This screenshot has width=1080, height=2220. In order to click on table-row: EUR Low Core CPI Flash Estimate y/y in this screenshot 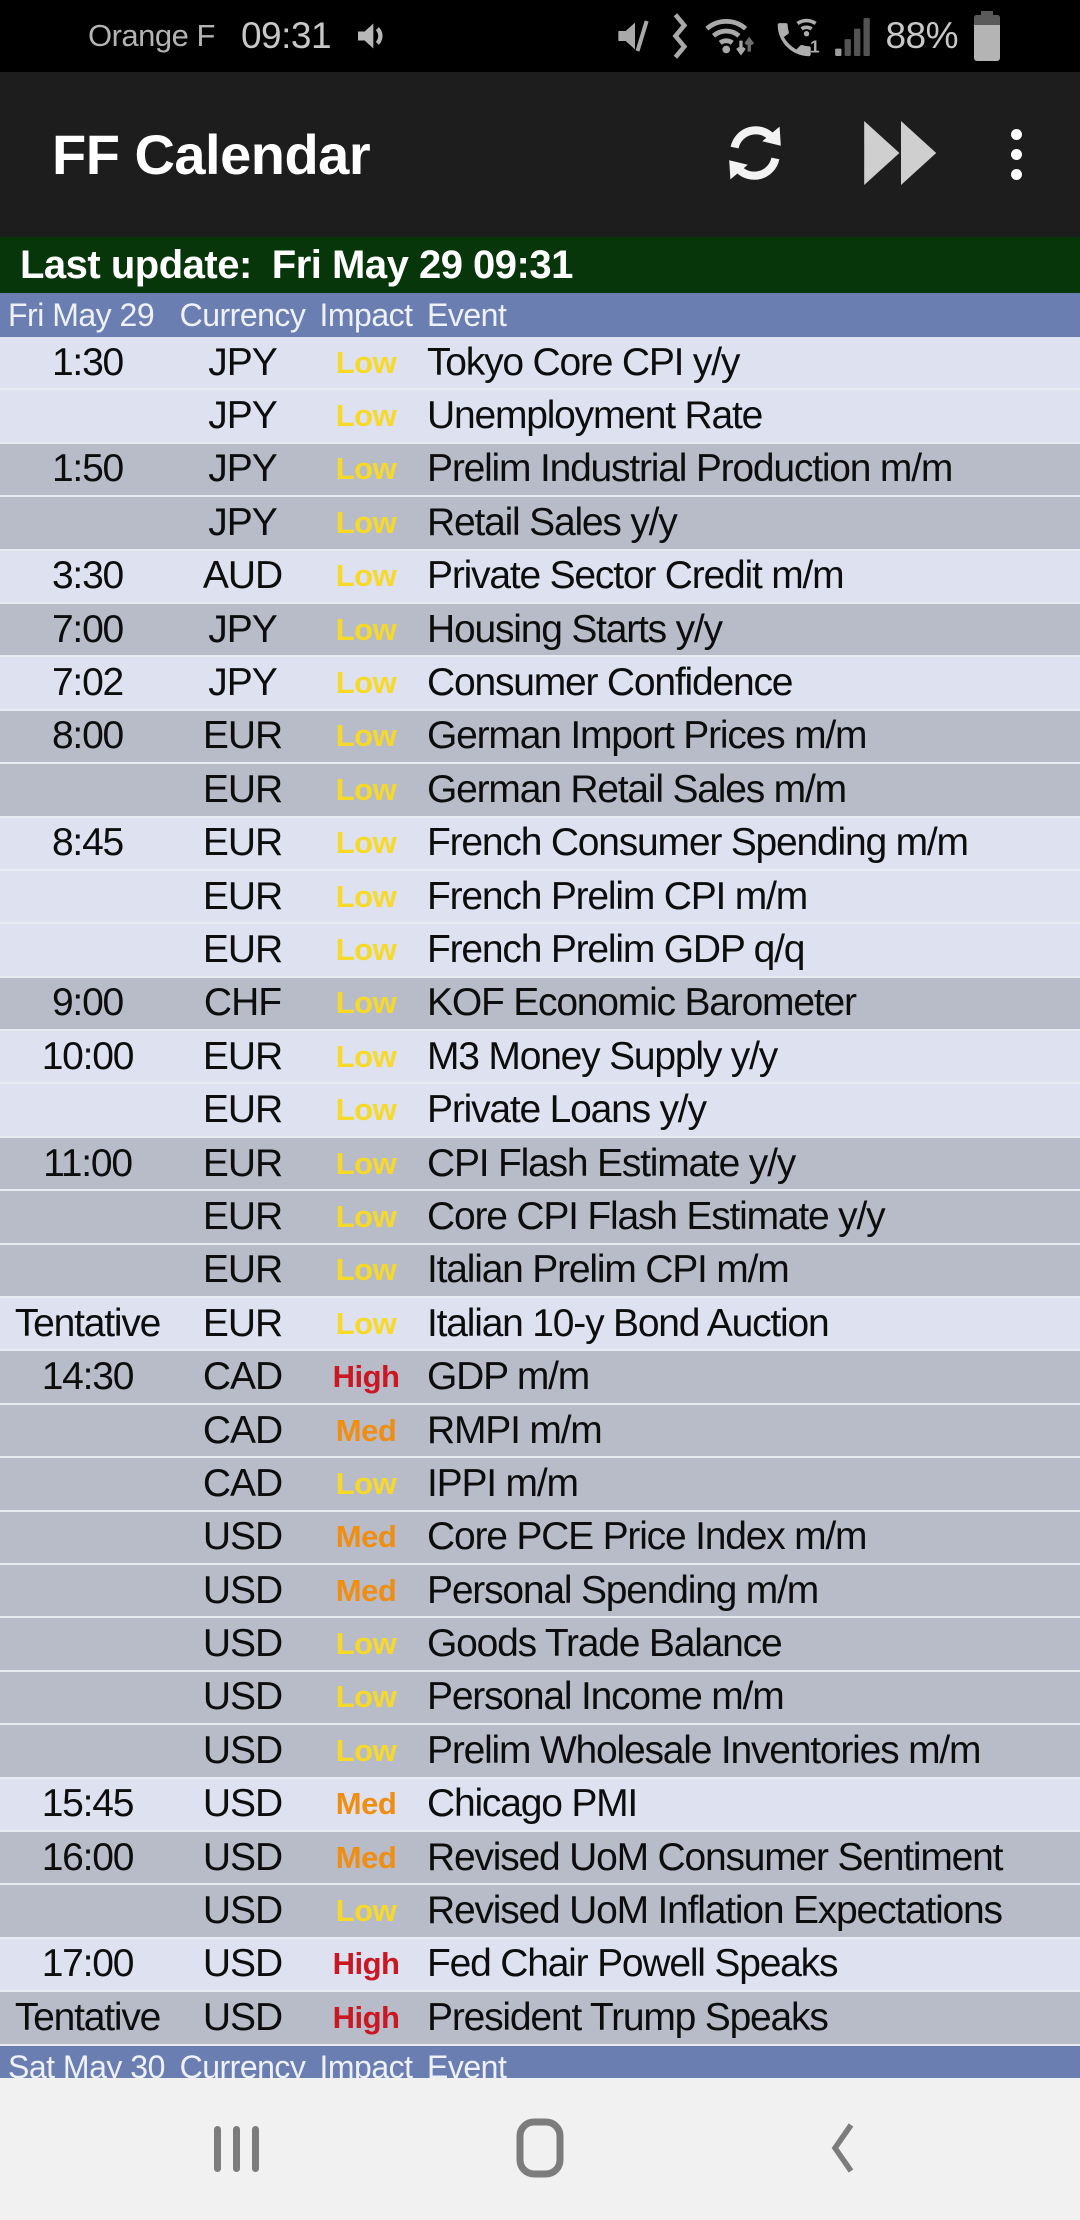, I will do `click(540, 1218)`.